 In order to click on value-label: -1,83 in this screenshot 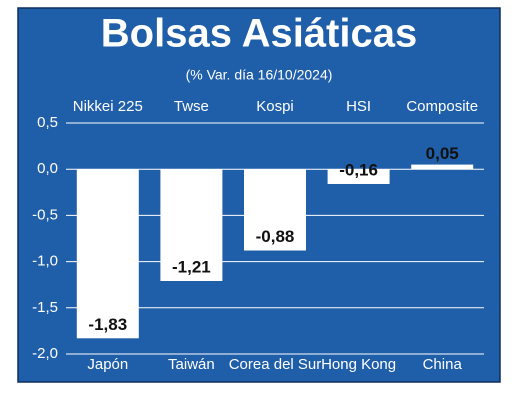, I will do `click(107, 324)`.